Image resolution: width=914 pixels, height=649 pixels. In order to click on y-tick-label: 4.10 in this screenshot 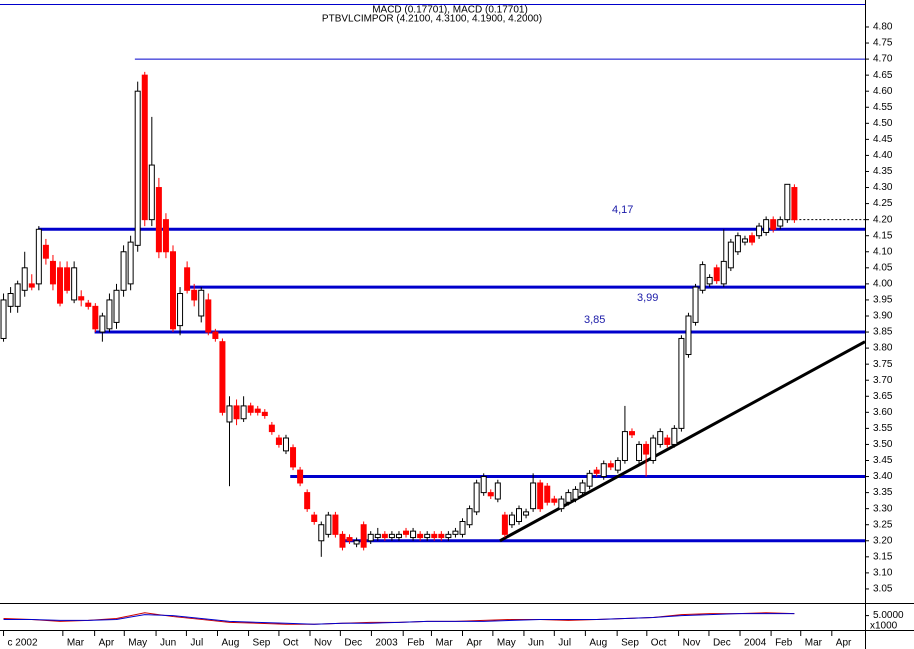, I will do `click(883, 251)`.